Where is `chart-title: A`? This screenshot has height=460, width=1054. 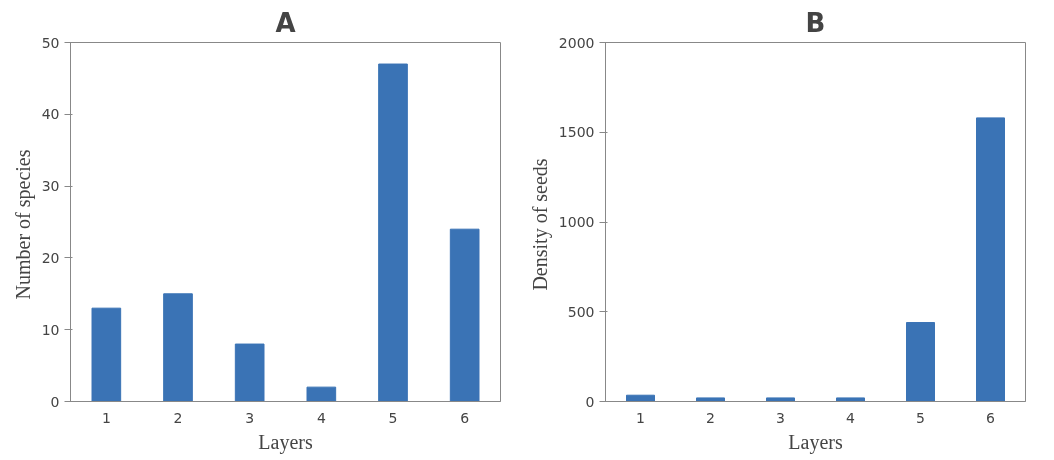
chart-title: A is located at coordinates (285, 22).